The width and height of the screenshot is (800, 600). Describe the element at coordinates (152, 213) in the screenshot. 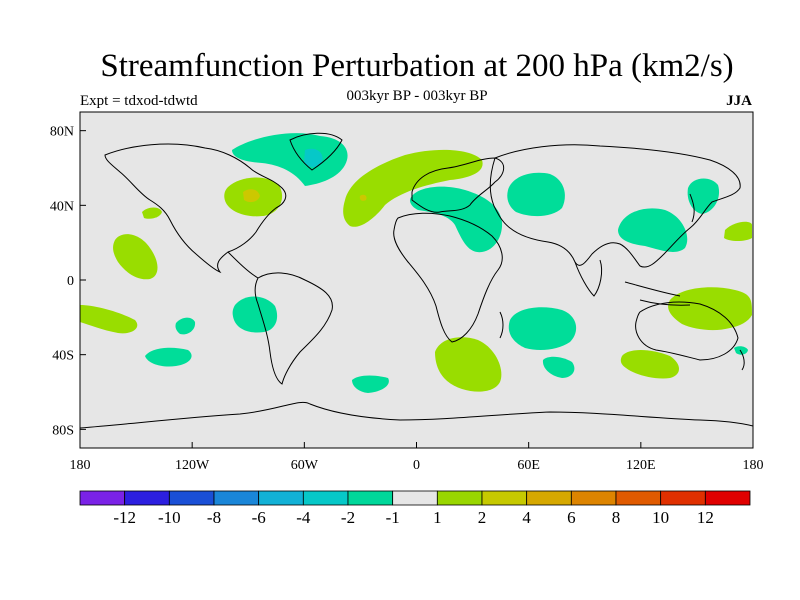

I see `anomaly-region-pos-npacific` at that location.